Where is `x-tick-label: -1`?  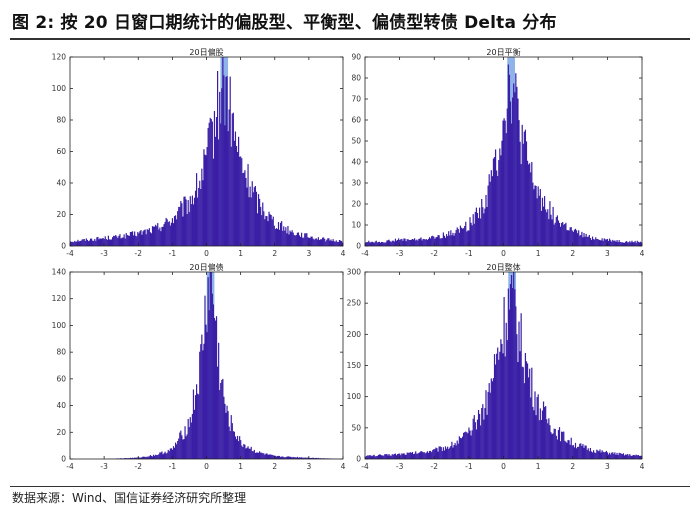
x-tick-label: -1 is located at coordinates (469, 466).